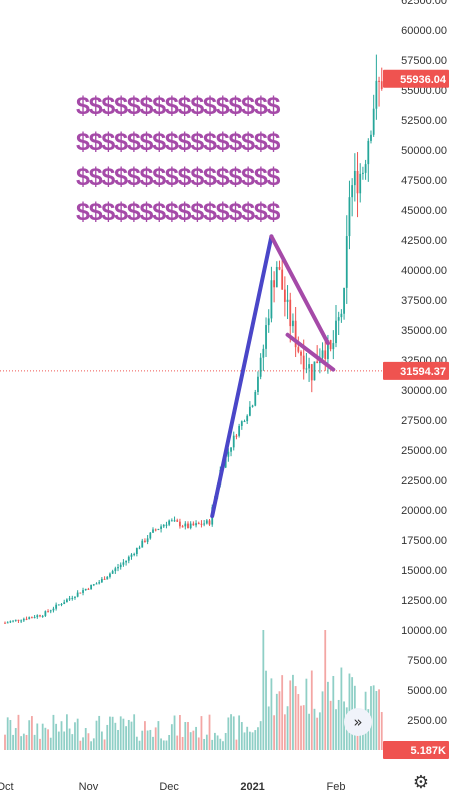 The image size is (456, 801). Describe the element at coordinates (423, 80) in the screenshot. I see `current-price-badge: 55936.04` at that location.